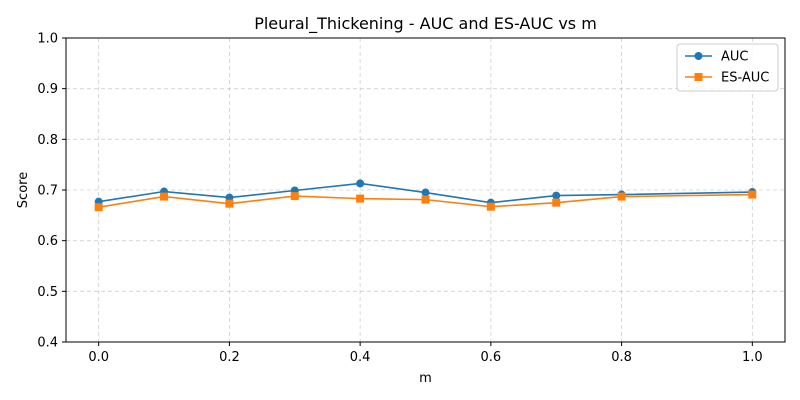 This screenshot has height=400, width=800. I want to click on legend-marker-square, so click(698, 77).